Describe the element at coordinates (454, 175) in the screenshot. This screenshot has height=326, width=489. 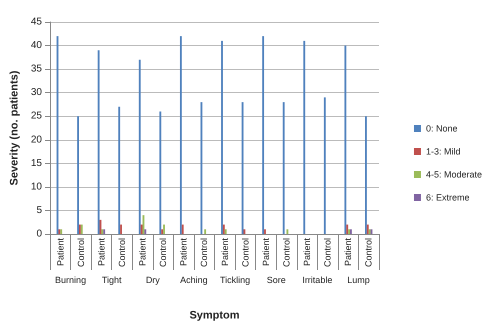
I see `legend-label: 4-5: Moderate` at that location.